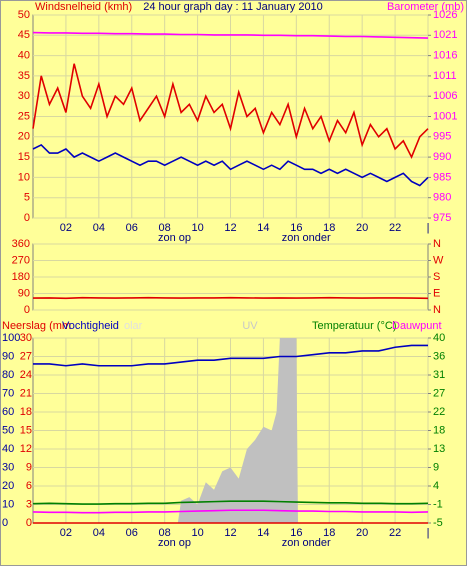  Describe the element at coordinates (442, 137) in the screenshot. I see `y2-tick-label: 995` at that location.